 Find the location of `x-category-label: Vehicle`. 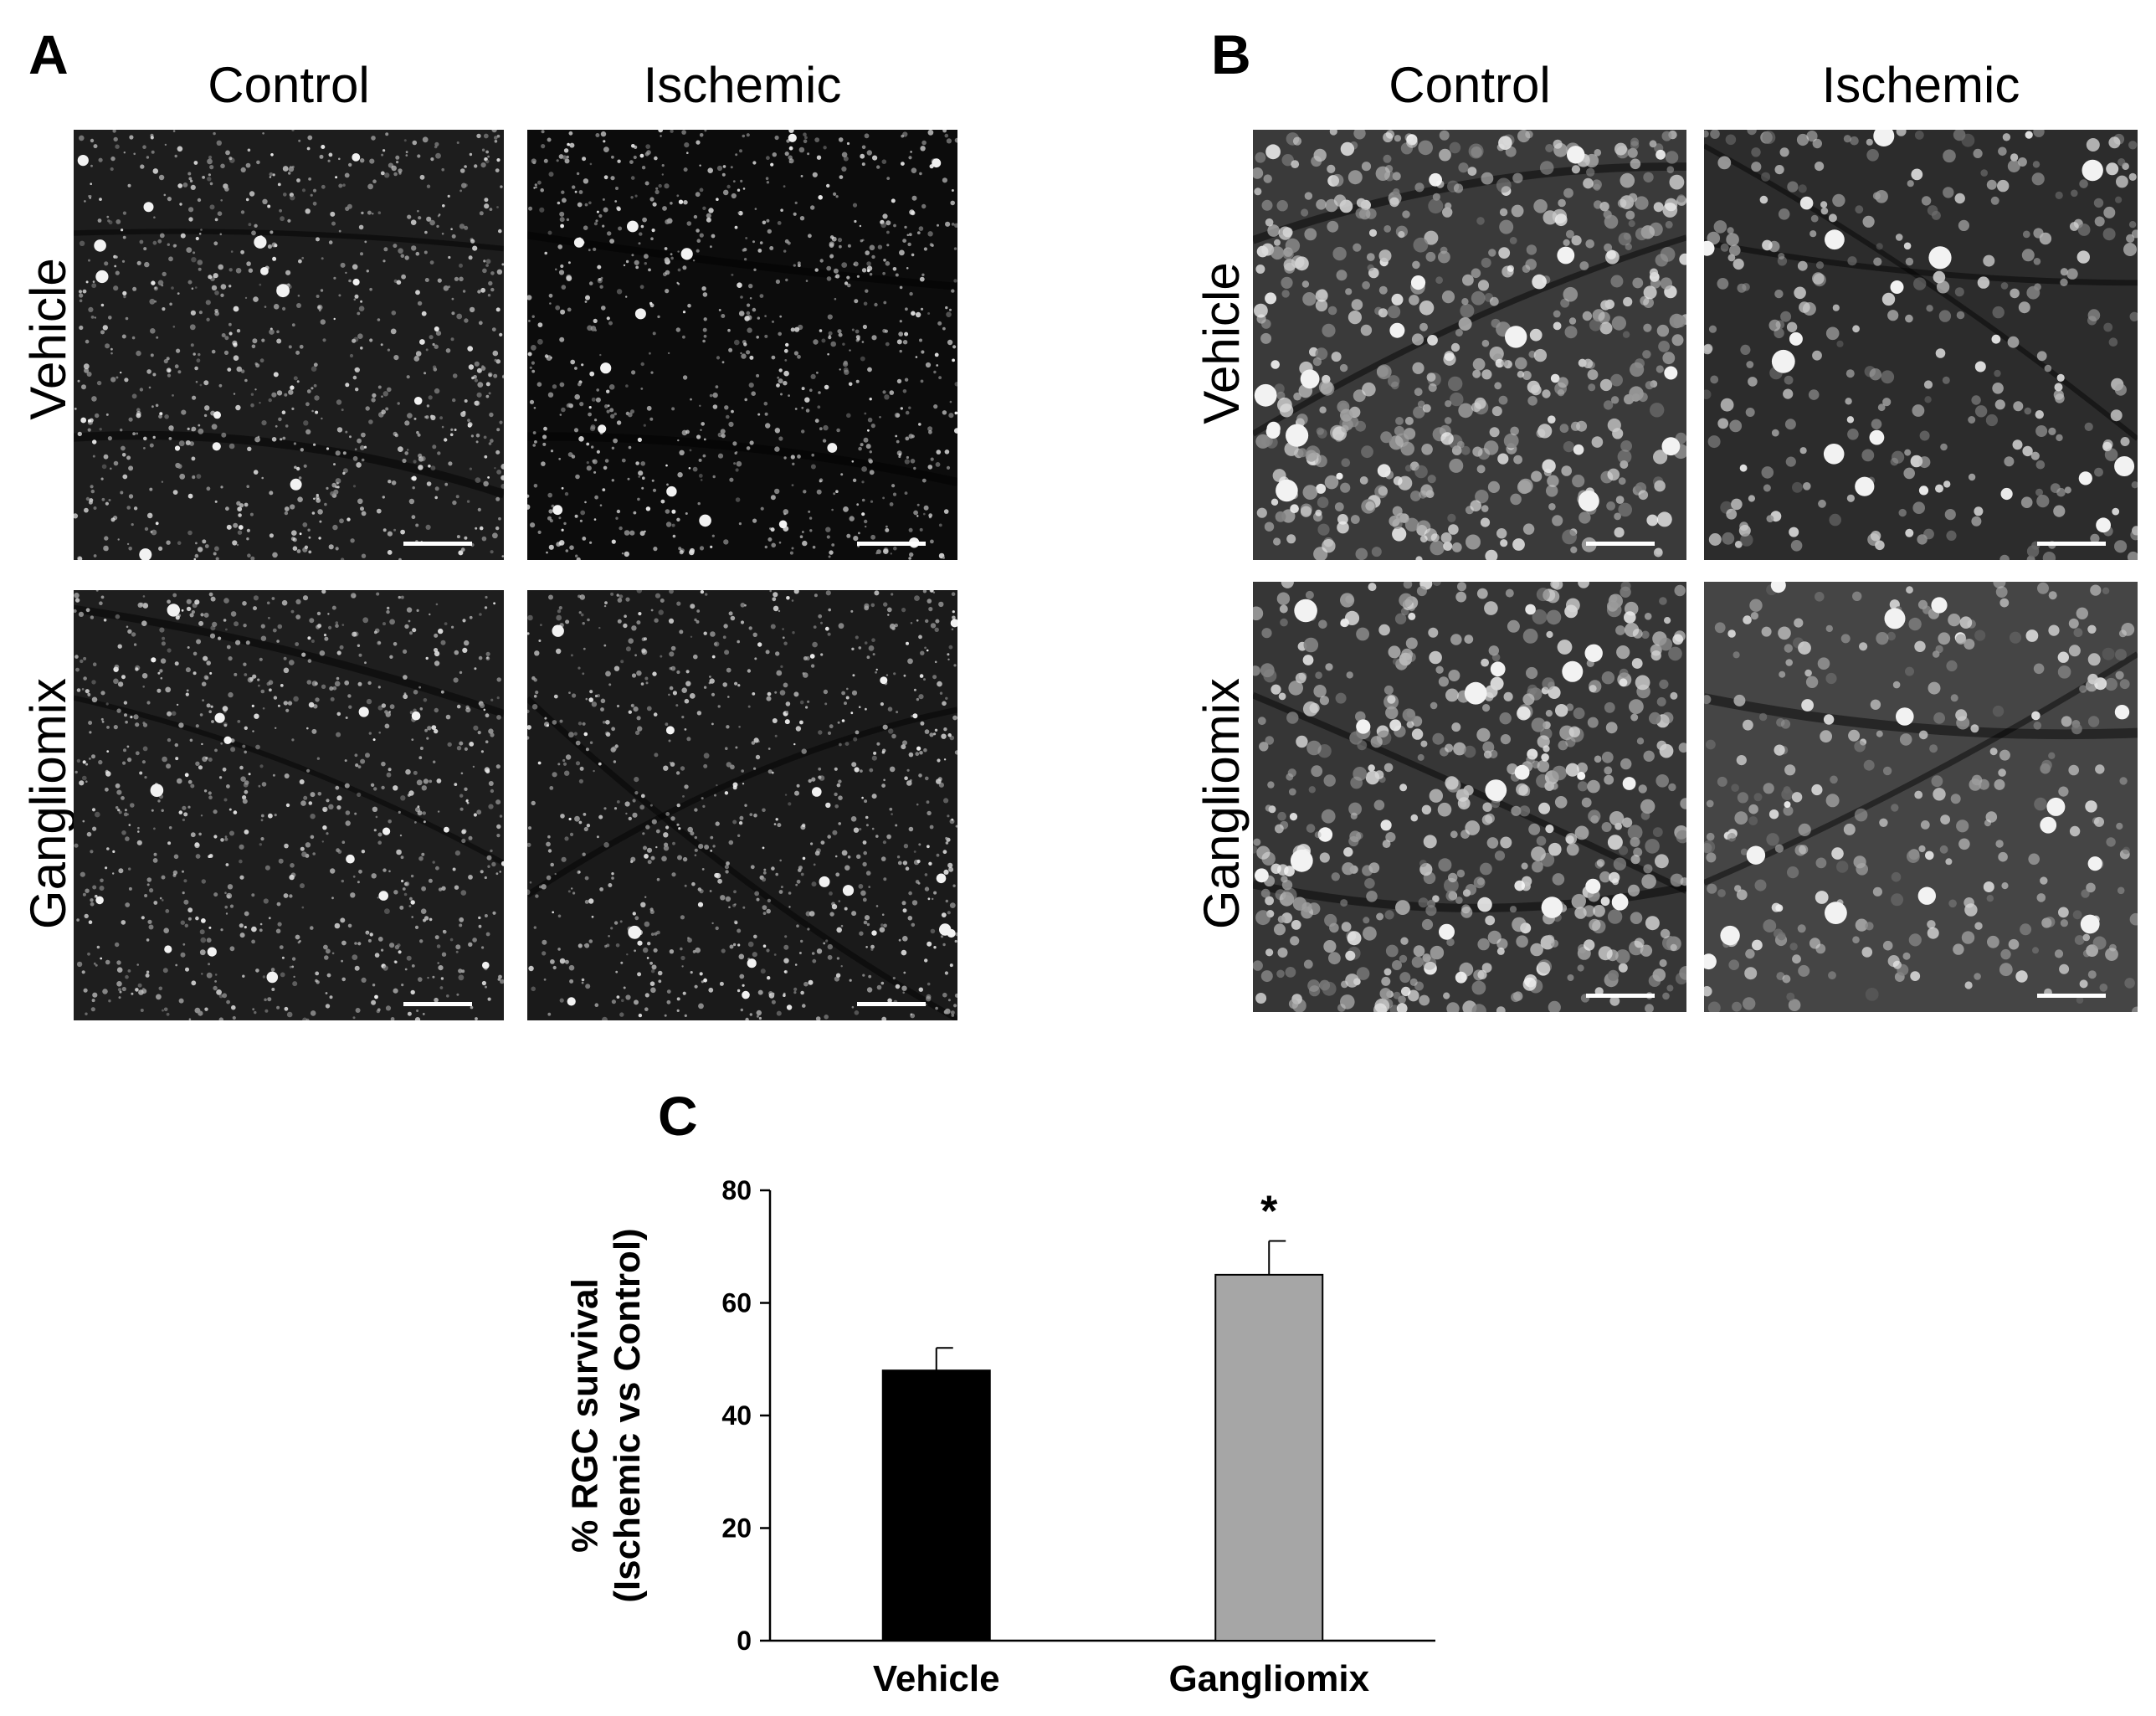

x-category-label: Vehicle is located at coordinates (936, 1678).